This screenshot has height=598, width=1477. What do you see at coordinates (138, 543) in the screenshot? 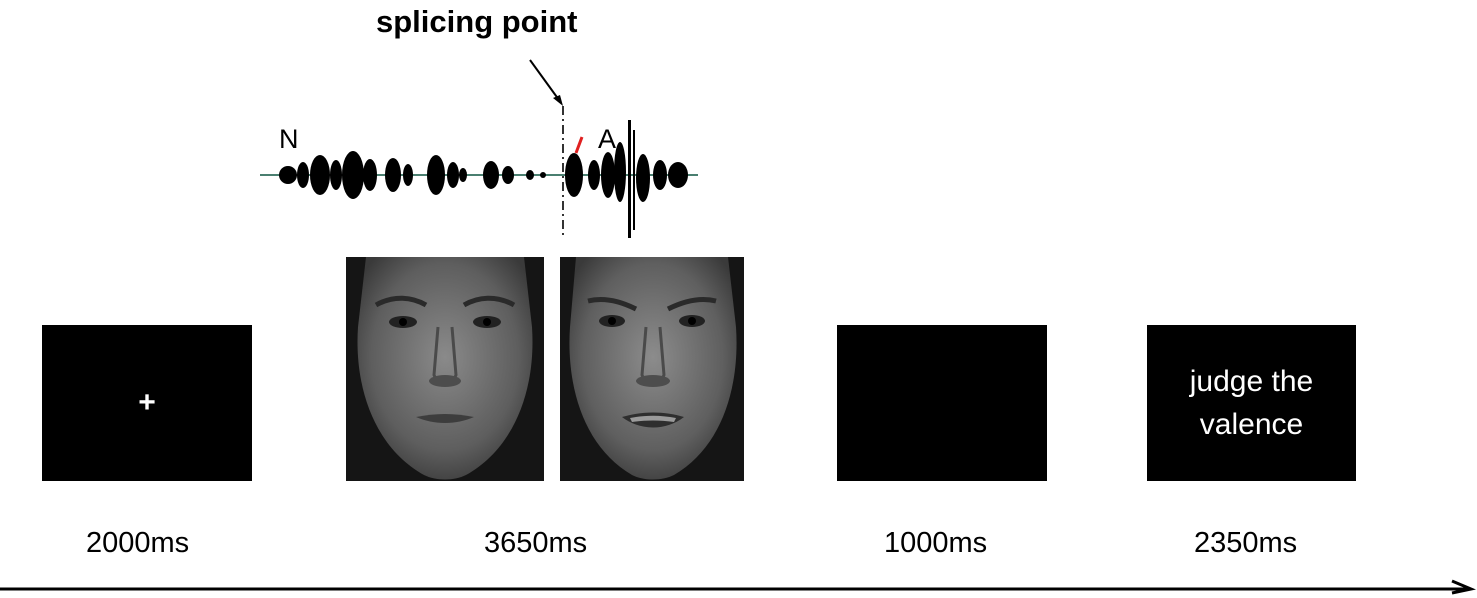
I see `duration-fixation: 2000ms` at bounding box center [138, 543].